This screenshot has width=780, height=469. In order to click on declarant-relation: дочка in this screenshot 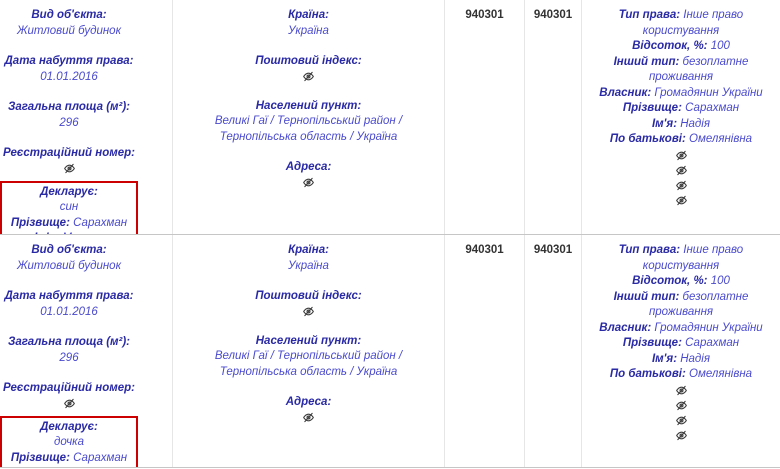, I will do `click(68, 442)`.